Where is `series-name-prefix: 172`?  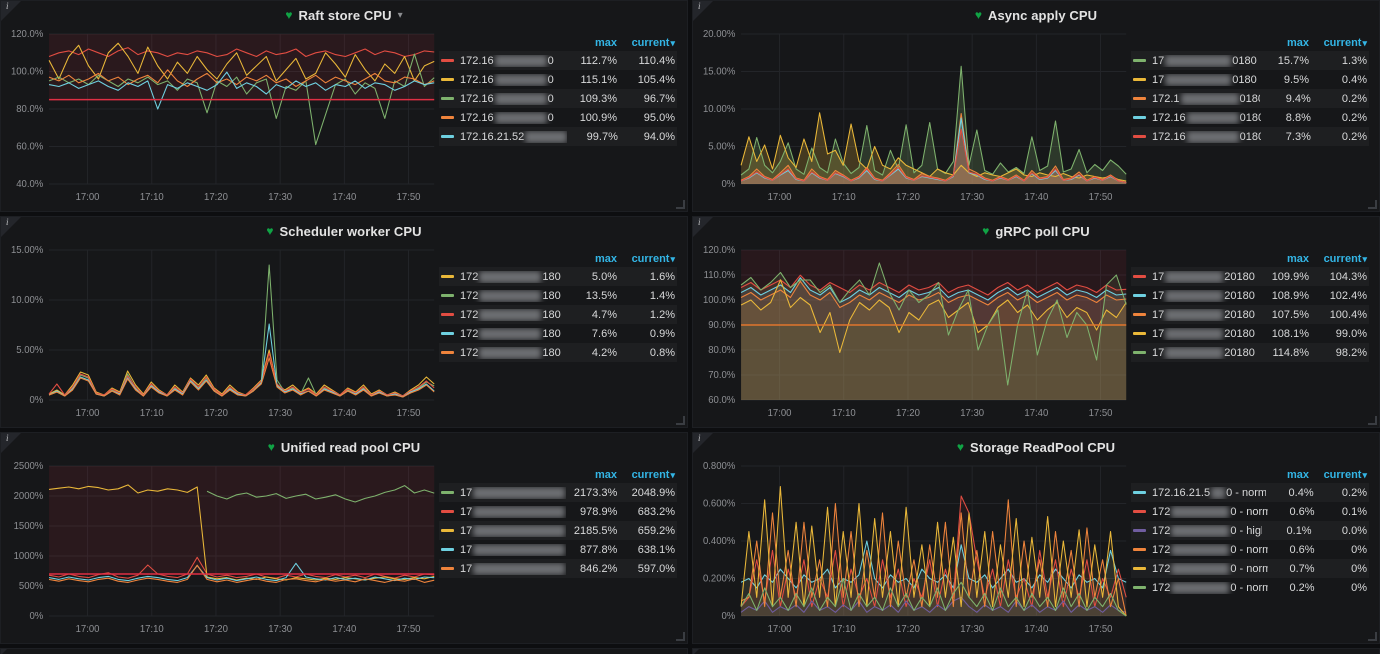
series-name-prefix: 172 is located at coordinates (469, 333).